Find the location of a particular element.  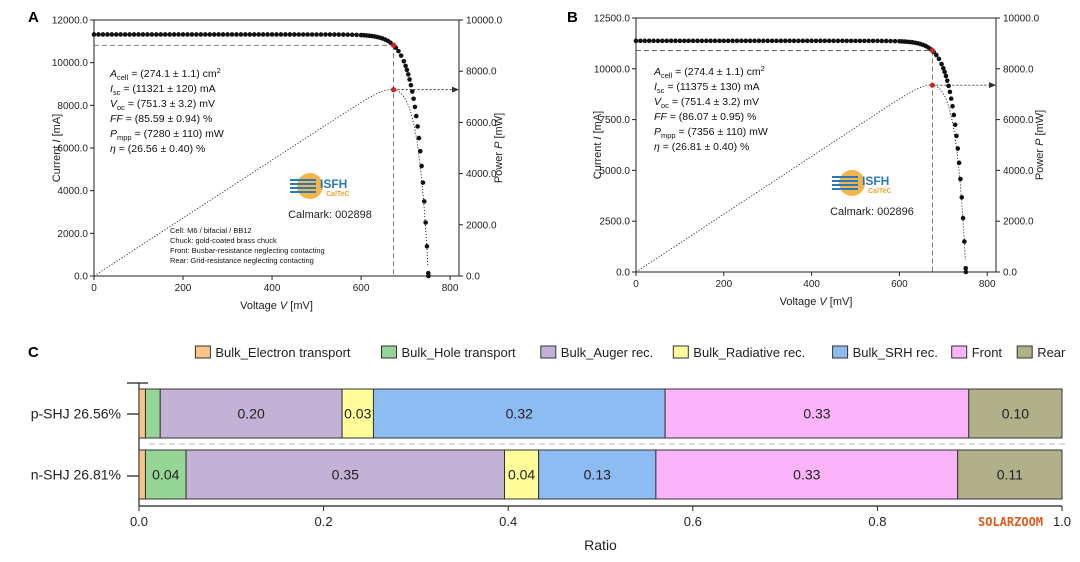

y-tick-label: 8000.0 is located at coordinates (72, 106).